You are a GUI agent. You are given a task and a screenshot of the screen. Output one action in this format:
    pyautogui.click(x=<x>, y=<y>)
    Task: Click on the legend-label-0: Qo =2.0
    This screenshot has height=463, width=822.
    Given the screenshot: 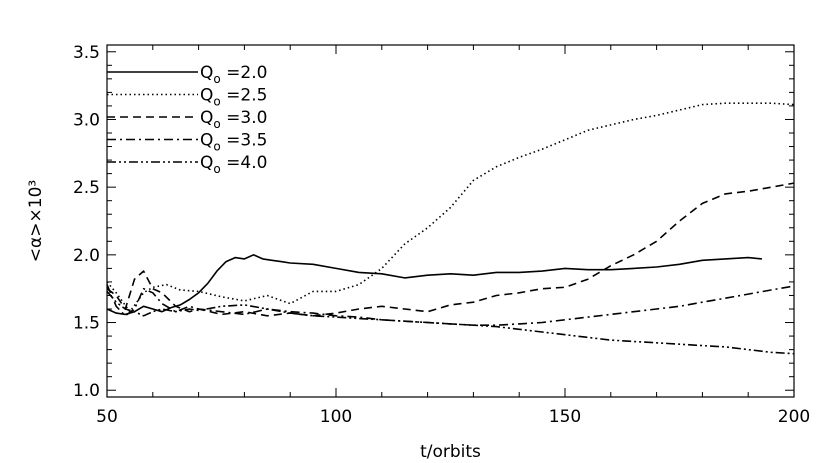 What is the action you would take?
    pyautogui.click(x=233, y=74)
    